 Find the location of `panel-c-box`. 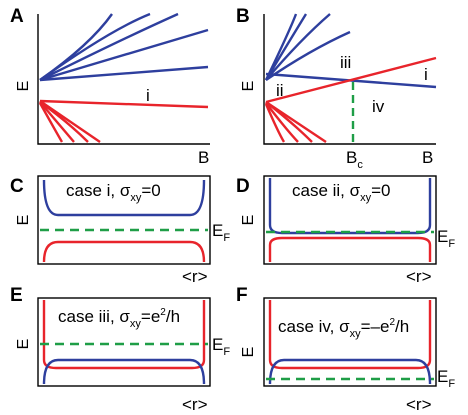

panel-c-box is located at coordinates (124, 220).